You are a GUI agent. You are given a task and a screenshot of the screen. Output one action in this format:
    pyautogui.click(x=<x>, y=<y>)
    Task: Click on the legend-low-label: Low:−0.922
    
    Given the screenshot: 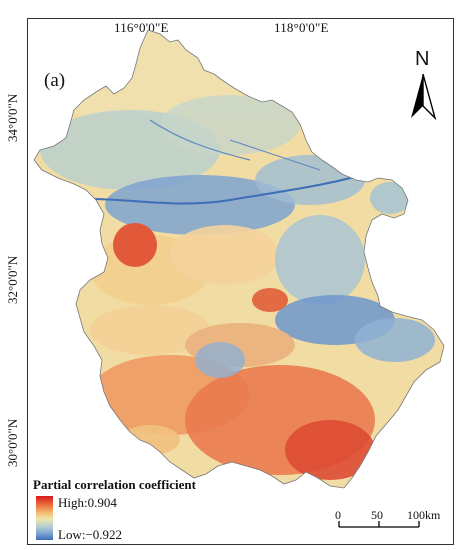 What is the action you would take?
    pyautogui.click(x=90, y=534)
    